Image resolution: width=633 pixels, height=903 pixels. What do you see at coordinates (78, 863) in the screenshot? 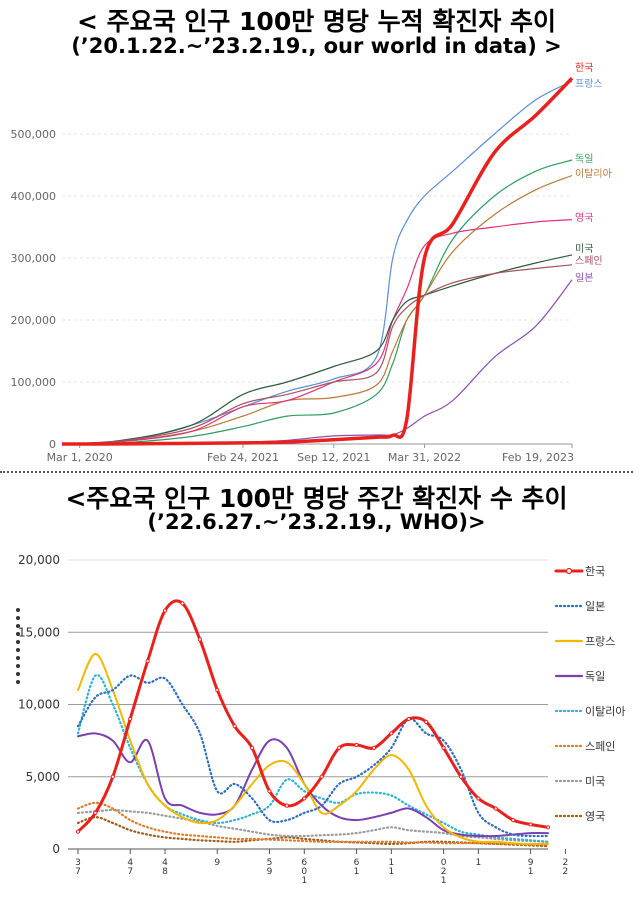
I see `x-tick-label: 3` at bounding box center [78, 863].